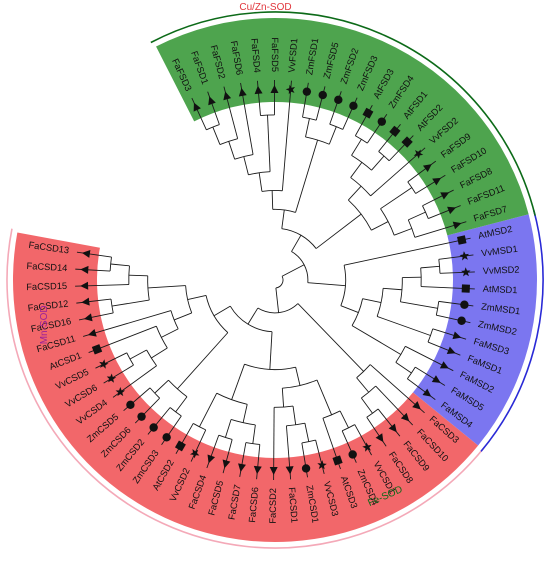 The width and height of the screenshot is (550, 561). I want to click on leaf-label: FaCSD2, so click(273, 506).